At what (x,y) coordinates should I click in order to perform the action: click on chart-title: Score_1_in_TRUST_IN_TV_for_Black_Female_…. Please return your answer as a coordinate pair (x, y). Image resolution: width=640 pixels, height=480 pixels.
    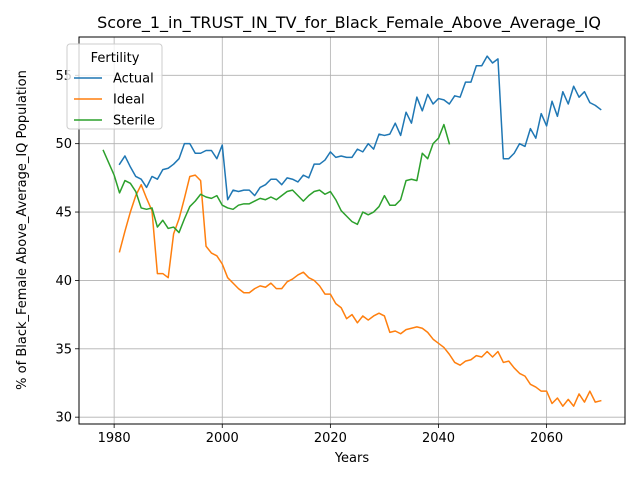
    Looking at the image, I should click on (349, 23).